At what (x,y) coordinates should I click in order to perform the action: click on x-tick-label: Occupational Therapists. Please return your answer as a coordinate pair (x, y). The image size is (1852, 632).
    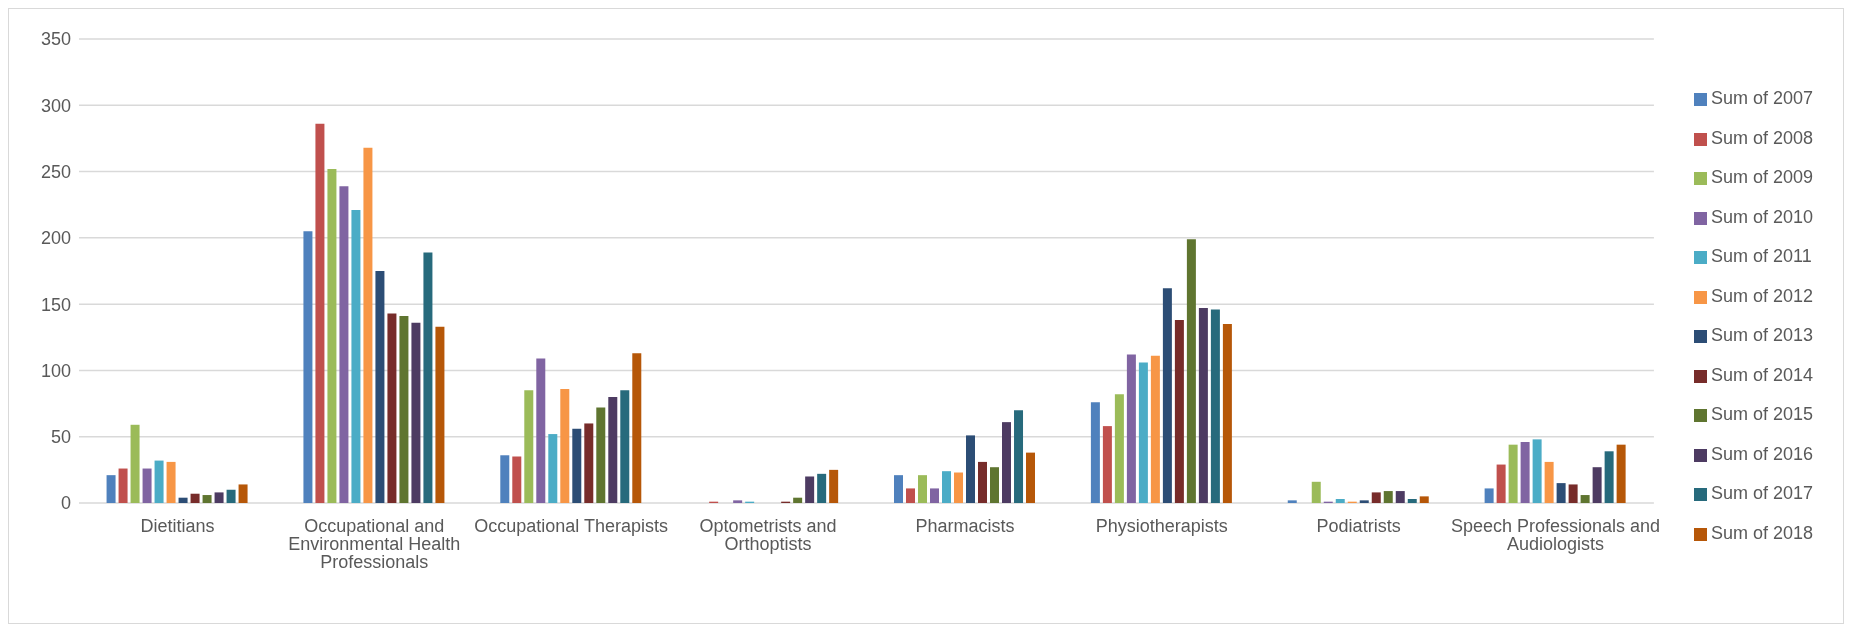
    Looking at the image, I should click on (571, 525).